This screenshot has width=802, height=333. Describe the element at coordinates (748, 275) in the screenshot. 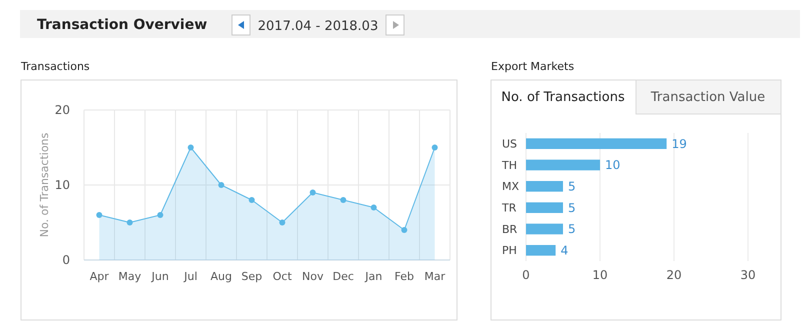

I see `x-tick-label: 30` at that location.